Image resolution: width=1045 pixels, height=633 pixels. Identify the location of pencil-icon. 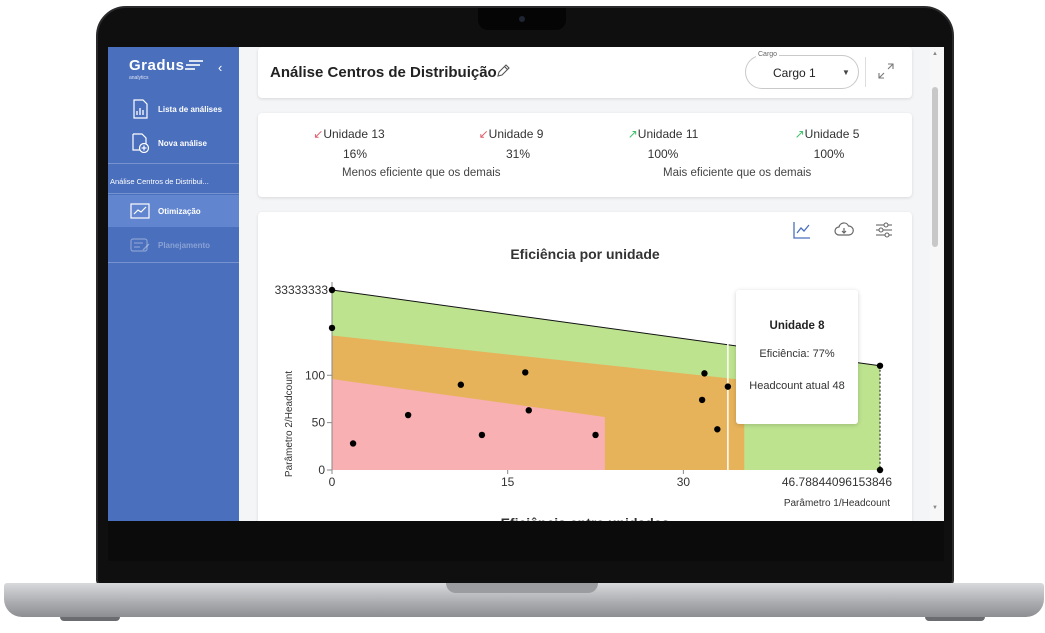
(503, 71).